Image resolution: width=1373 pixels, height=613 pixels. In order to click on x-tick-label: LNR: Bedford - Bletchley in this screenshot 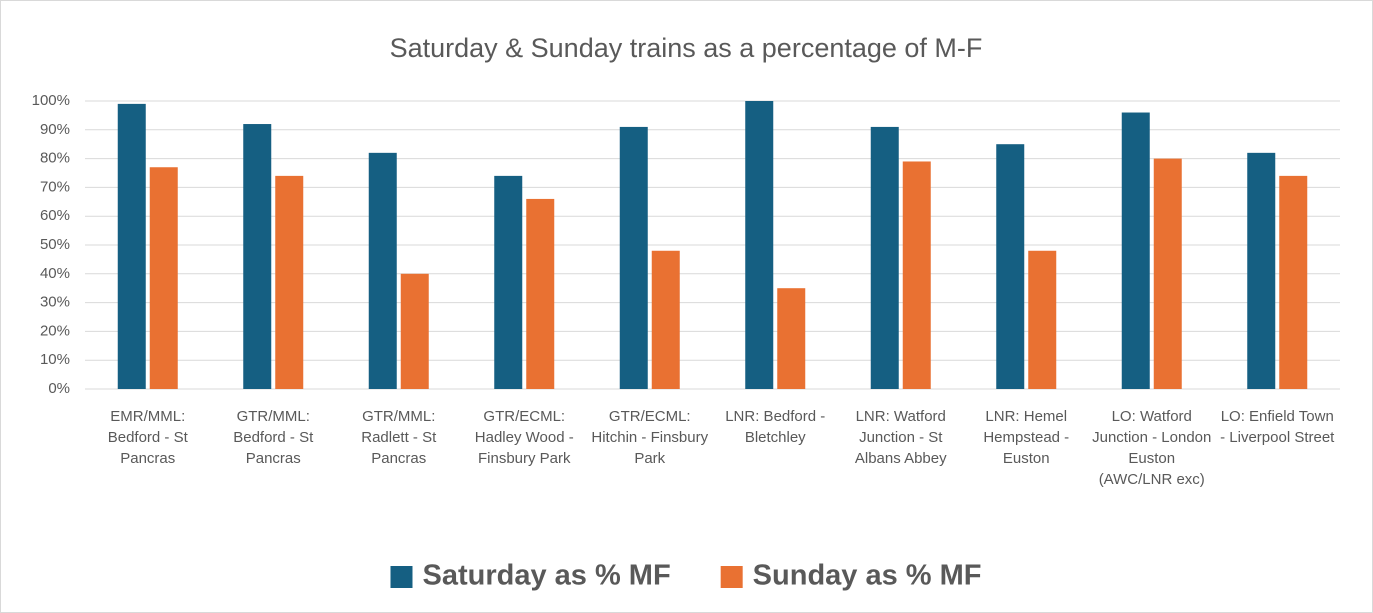, I will do `click(775, 427)`.